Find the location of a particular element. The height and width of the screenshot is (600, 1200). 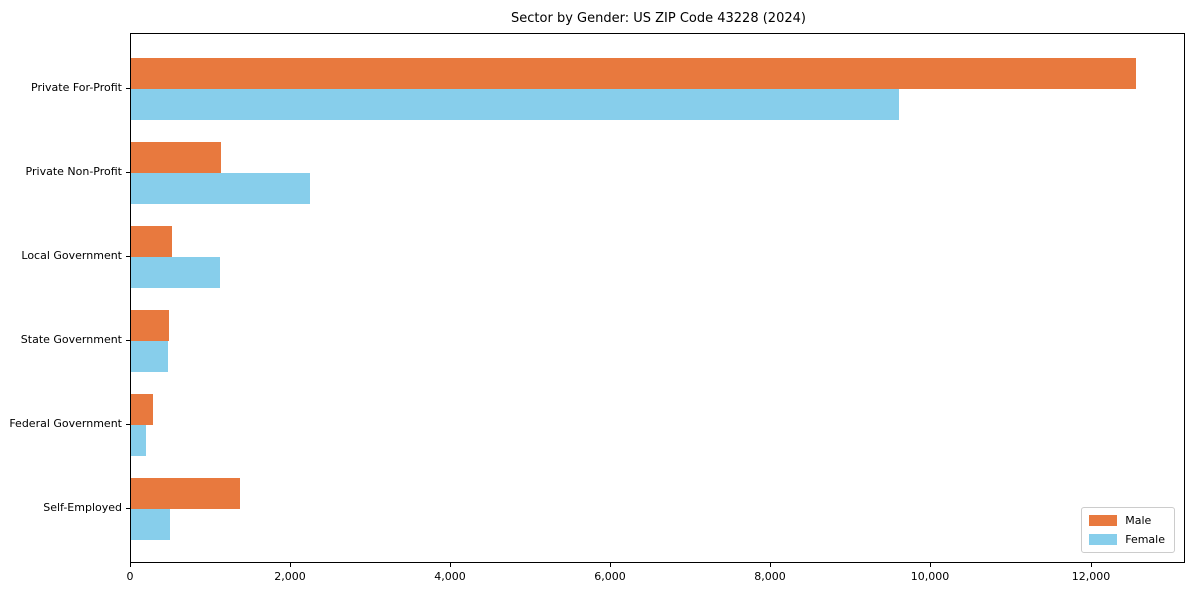

bar-male-private-non-profit is located at coordinates (176, 157).